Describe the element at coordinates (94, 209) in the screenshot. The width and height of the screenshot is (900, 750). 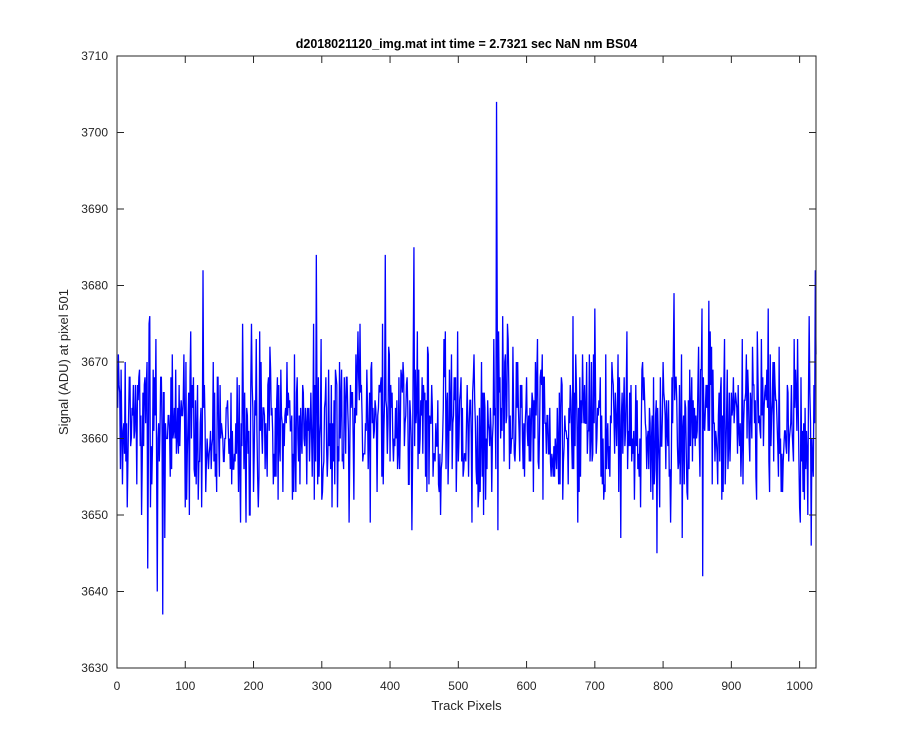
I see `y-tick-label: 3690` at that location.